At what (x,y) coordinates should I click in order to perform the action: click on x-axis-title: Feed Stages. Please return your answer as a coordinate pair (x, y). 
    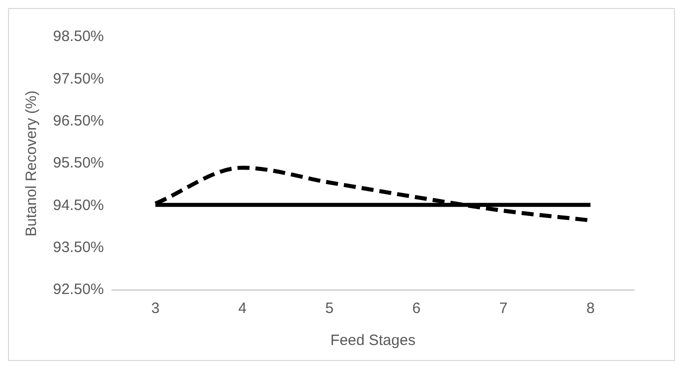
    Looking at the image, I should click on (373, 341).